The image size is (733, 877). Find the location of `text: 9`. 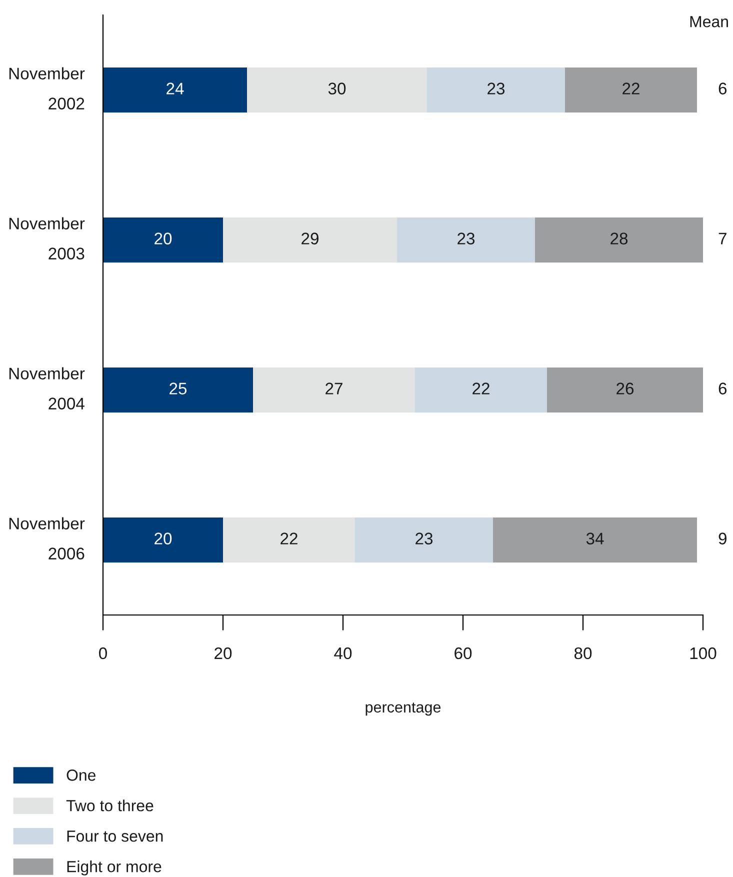

text: 9 is located at coordinates (722, 538).